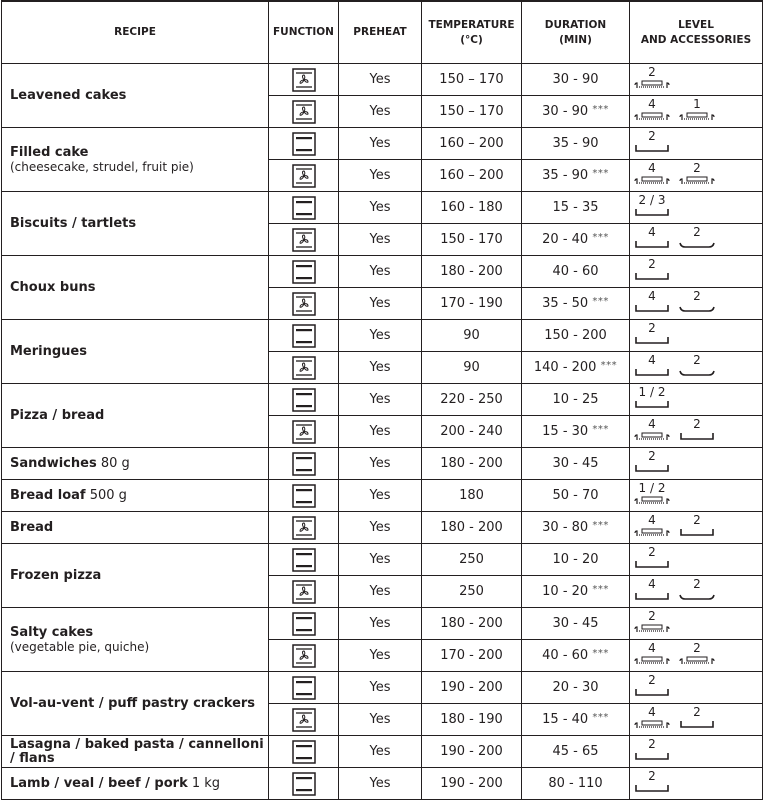 This screenshot has width=764, height=801. What do you see at coordinates (135, 527) in the screenshot?
I see `recipe-cell: Bread` at bounding box center [135, 527].